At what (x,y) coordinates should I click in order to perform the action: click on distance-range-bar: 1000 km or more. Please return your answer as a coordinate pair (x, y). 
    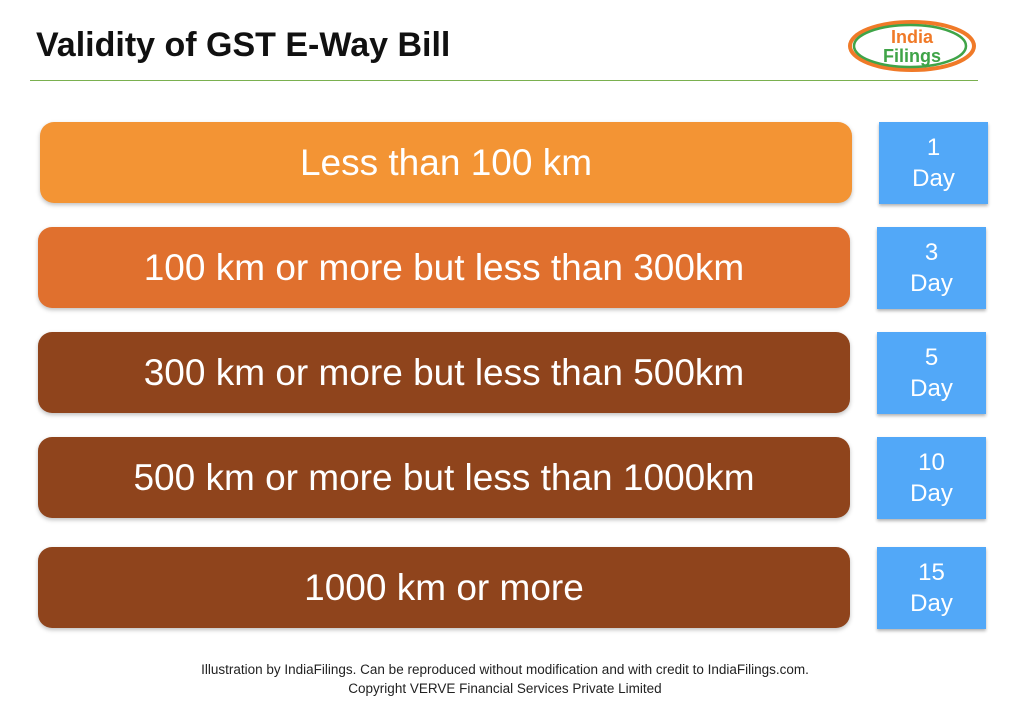
    Looking at the image, I should click on (444, 587).